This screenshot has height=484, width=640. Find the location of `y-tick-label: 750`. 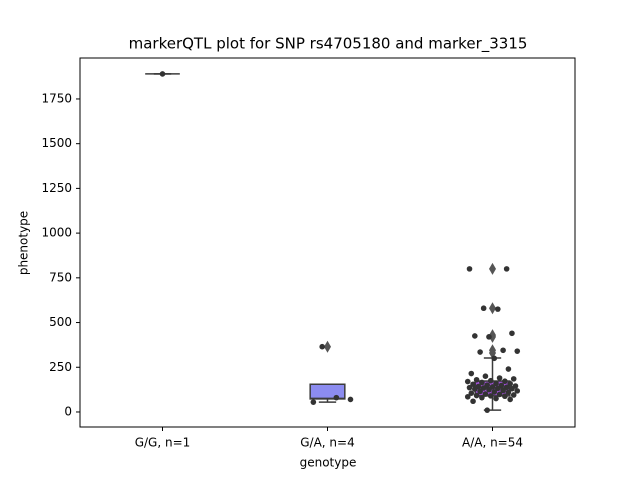

y-tick-label: 750 is located at coordinates (60, 277).